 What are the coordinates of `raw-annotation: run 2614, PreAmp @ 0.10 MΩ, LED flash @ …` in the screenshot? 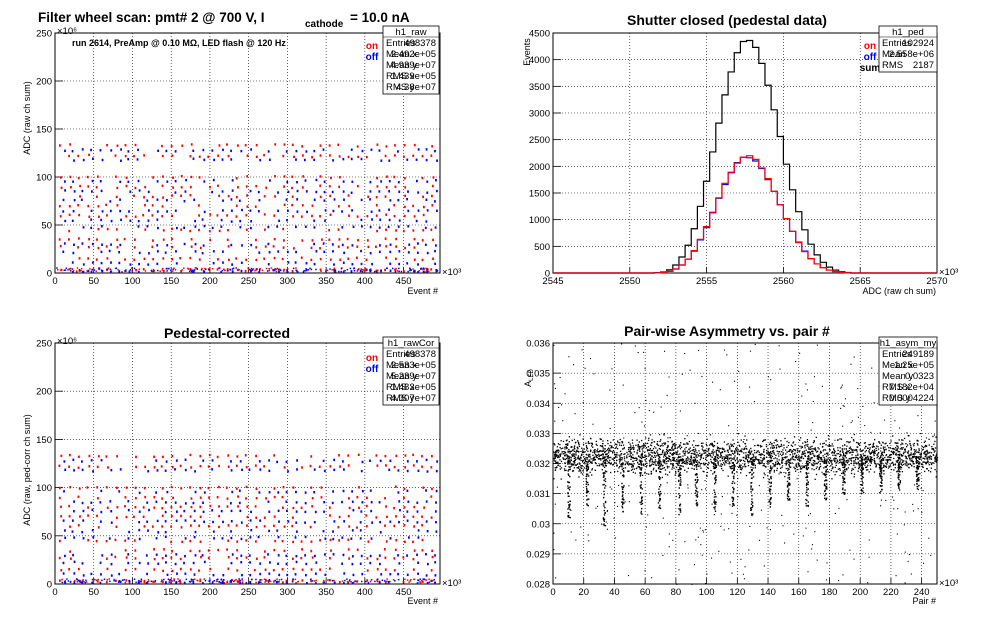 It's located at (179, 43).